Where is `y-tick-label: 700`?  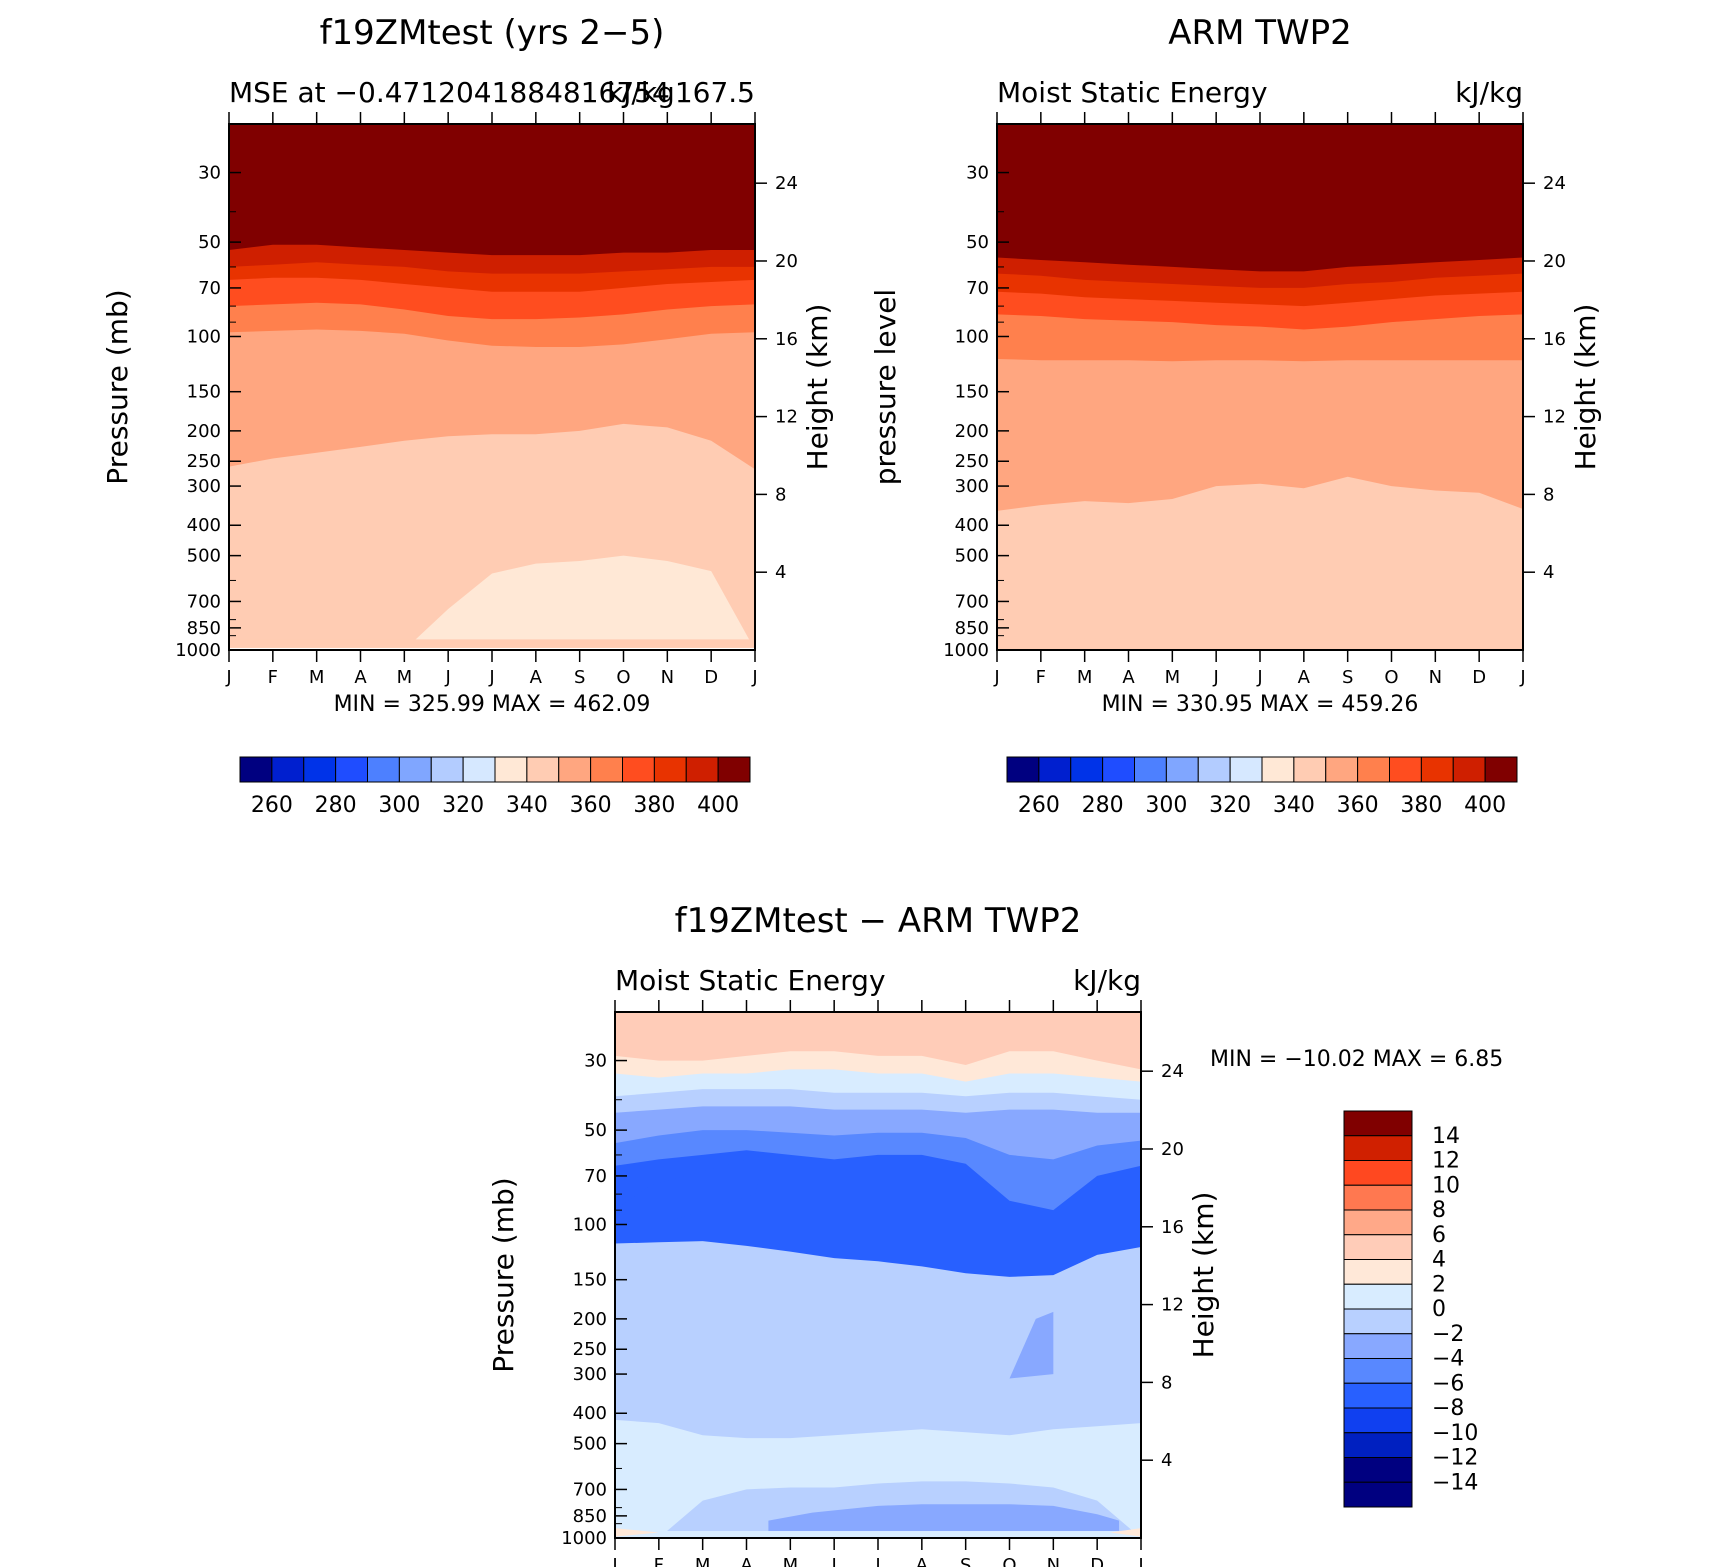
y-tick-label: 700 is located at coordinates (590, 1489).